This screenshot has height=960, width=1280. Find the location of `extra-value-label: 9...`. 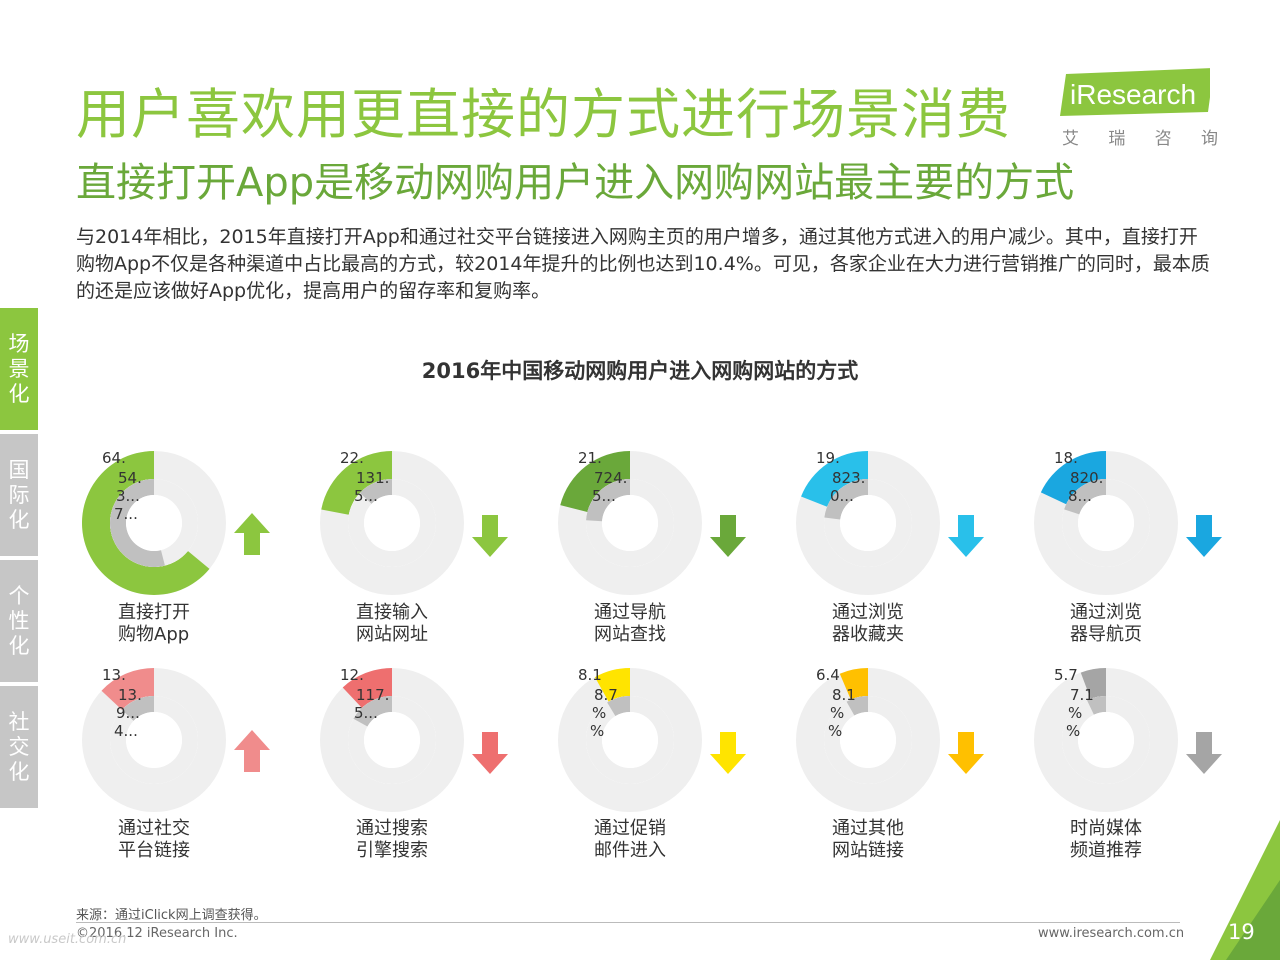

extra-value-label: 9... is located at coordinates (128, 713).